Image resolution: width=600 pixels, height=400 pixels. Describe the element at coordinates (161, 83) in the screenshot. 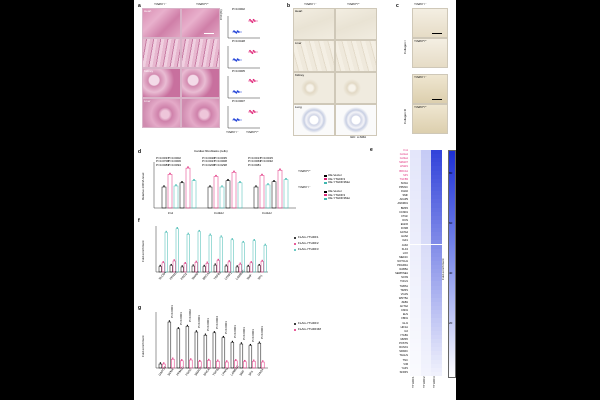

I see `he-kidney-ko` at that location.